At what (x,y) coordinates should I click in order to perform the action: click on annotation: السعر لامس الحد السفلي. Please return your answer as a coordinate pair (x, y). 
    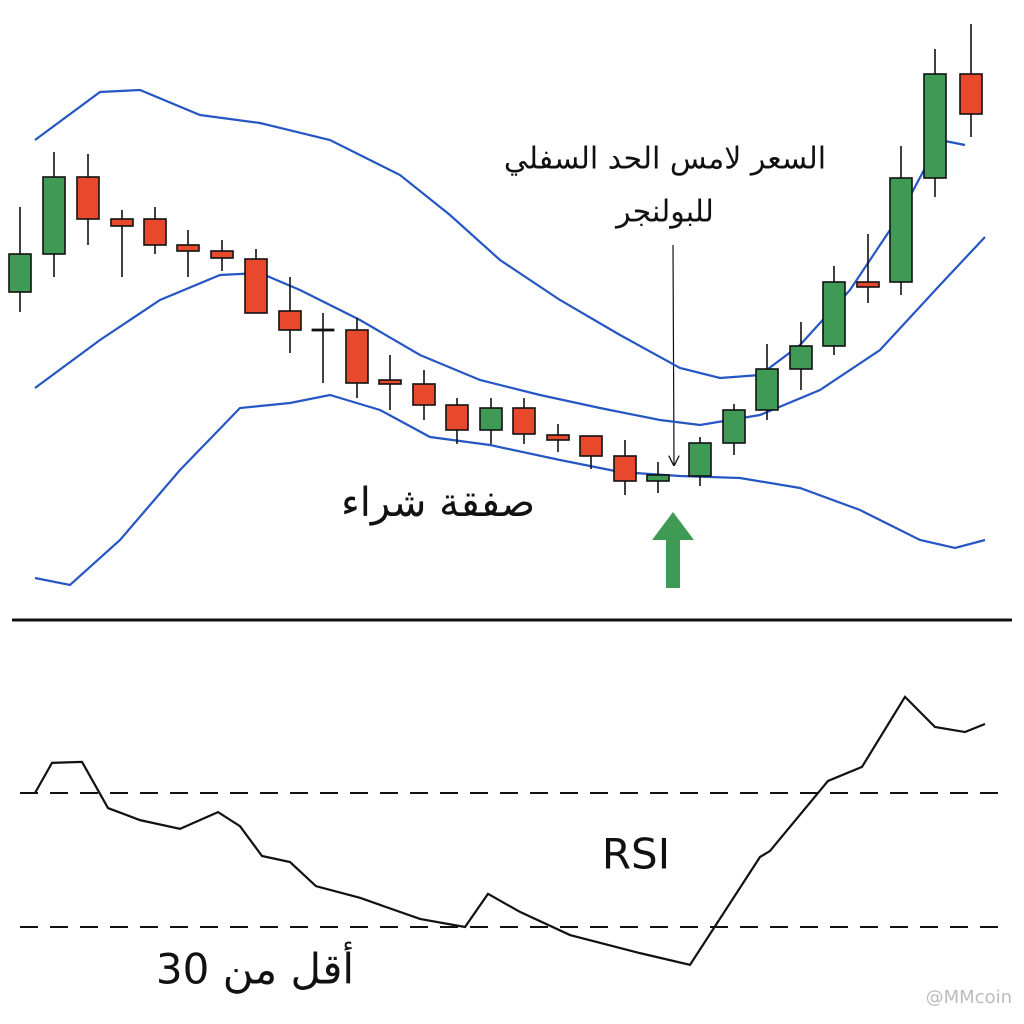
    Looking at the image, I should click on (665, 159).